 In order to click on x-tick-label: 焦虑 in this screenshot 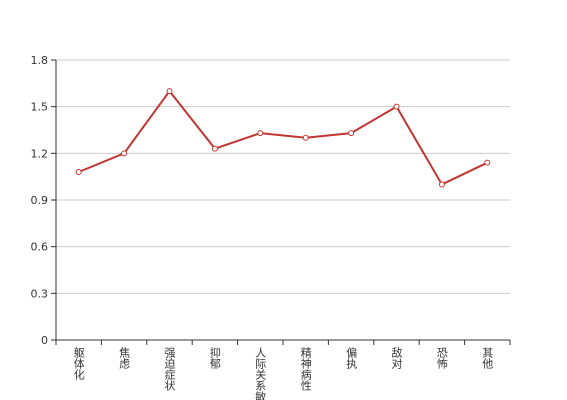, I will do `click(124, 358)`.